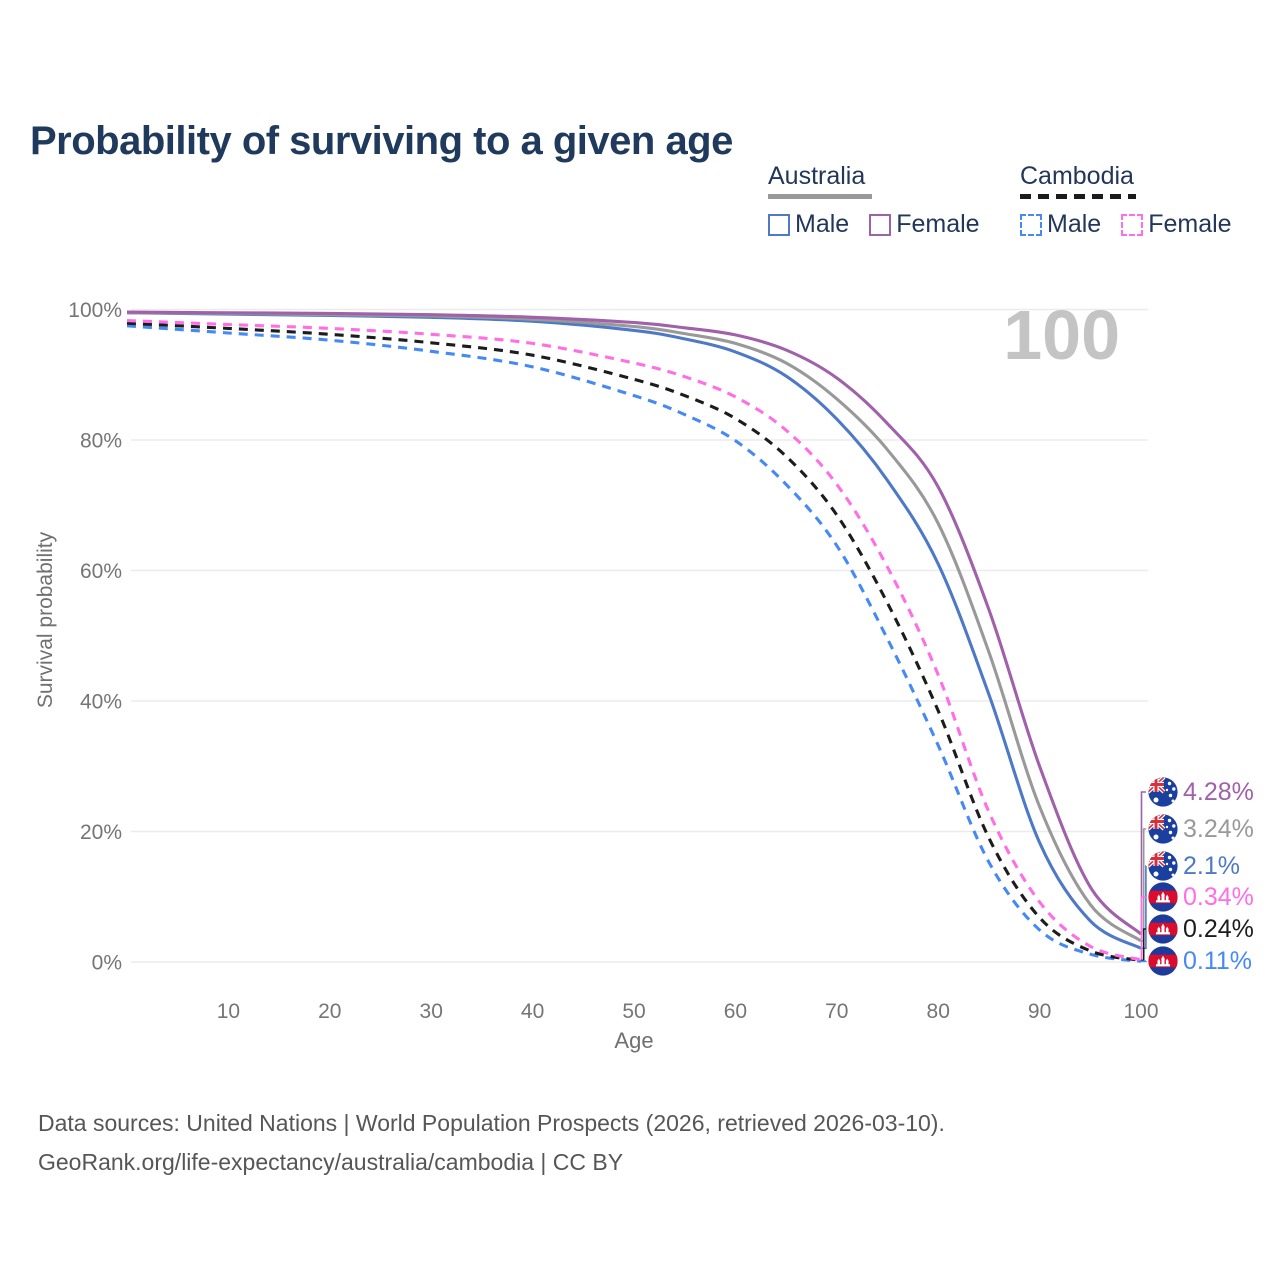  What do you see at coordinates (1039, 1011) in the screenshot?
I see `x-tick-label: 90` at bounding box center [1039, 1011].